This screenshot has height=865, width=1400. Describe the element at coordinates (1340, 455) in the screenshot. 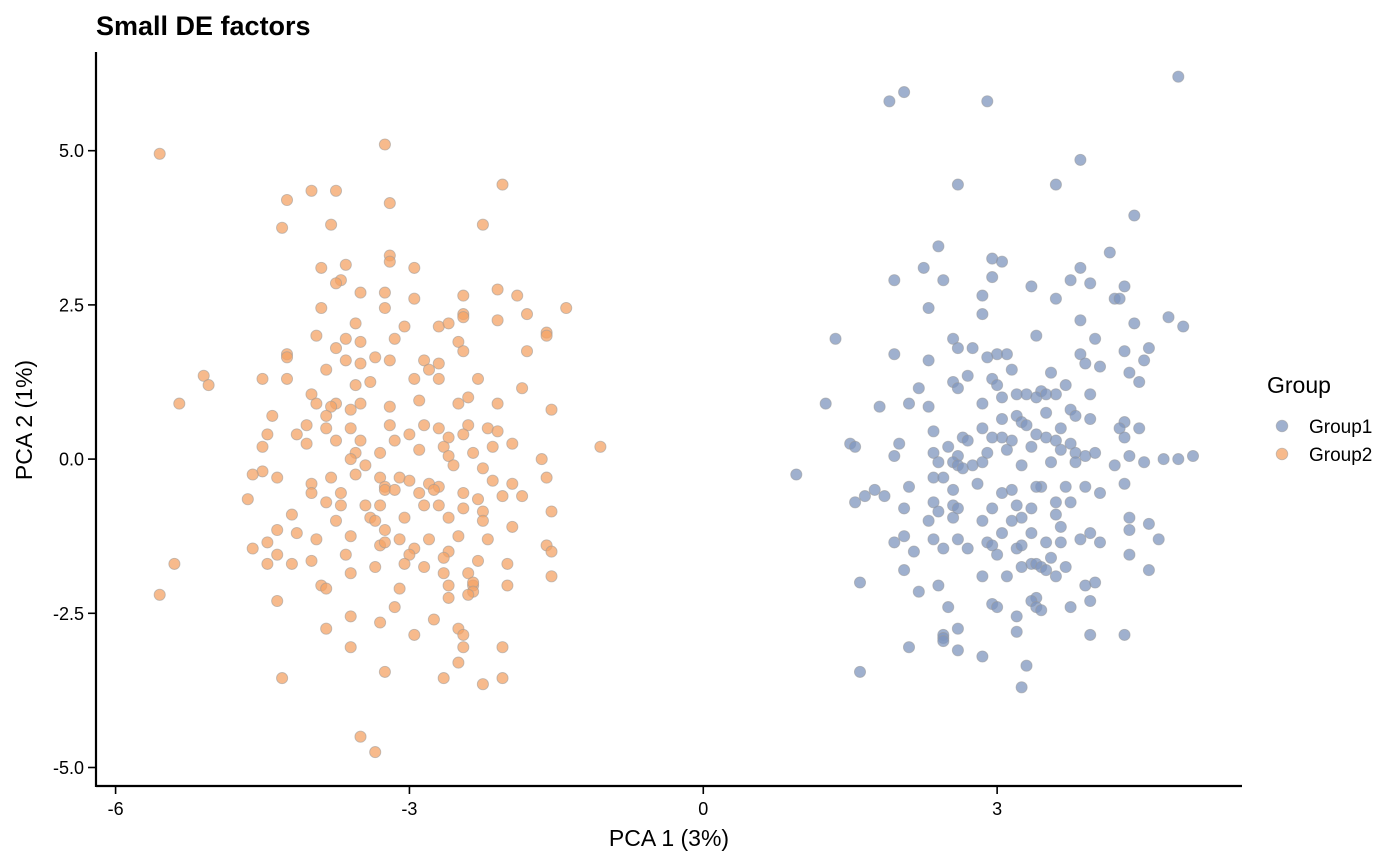

I see `legend-label-group2: Group2` at that location.